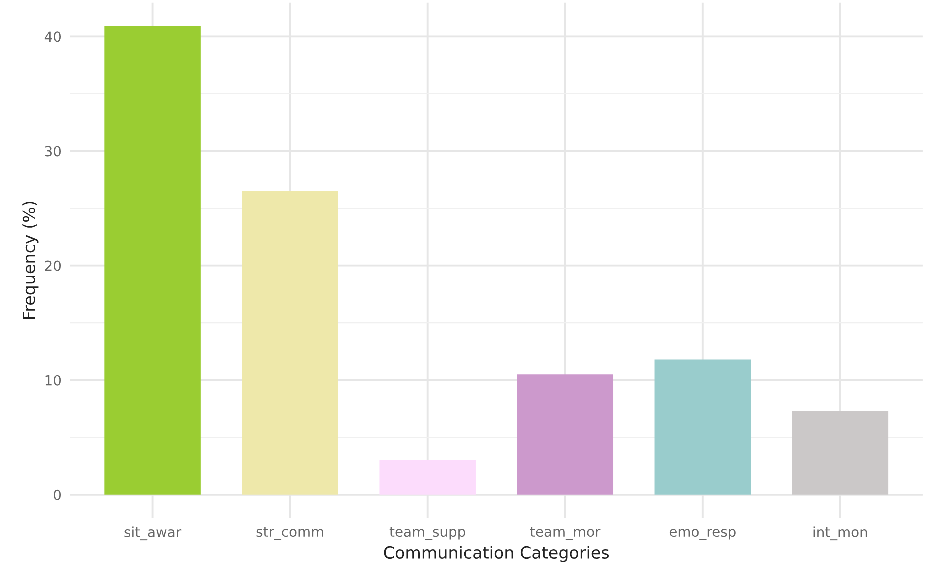 The width and height of the screenshot is (937, 576). Describe the element at coordinates (153, 533) in the screenshot. I see `x-tick-label: sit_awar` at that location.